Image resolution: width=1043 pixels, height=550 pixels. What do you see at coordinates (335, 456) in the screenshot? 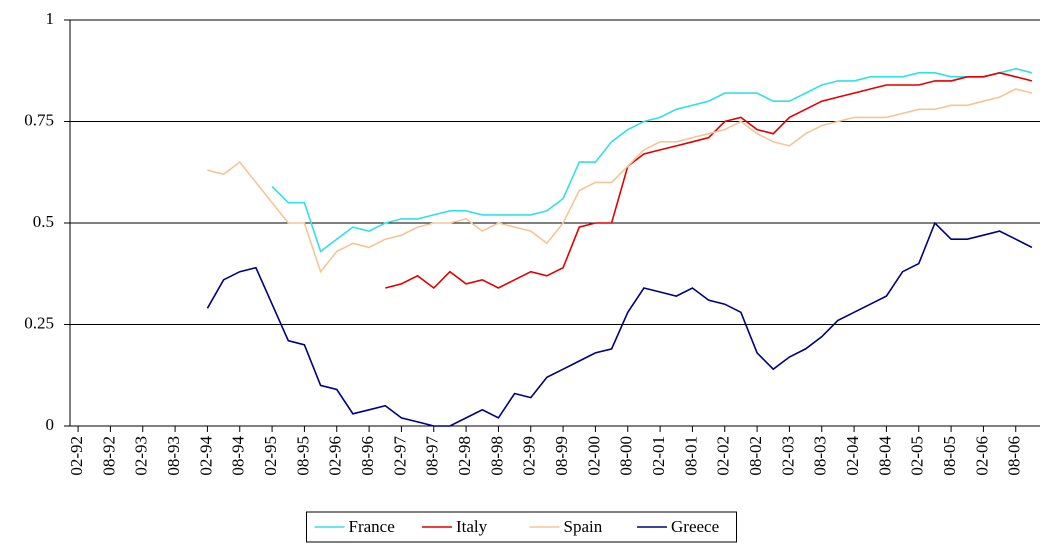
I see `x-tick-label: 02-96` at bounding box center [335, 456].